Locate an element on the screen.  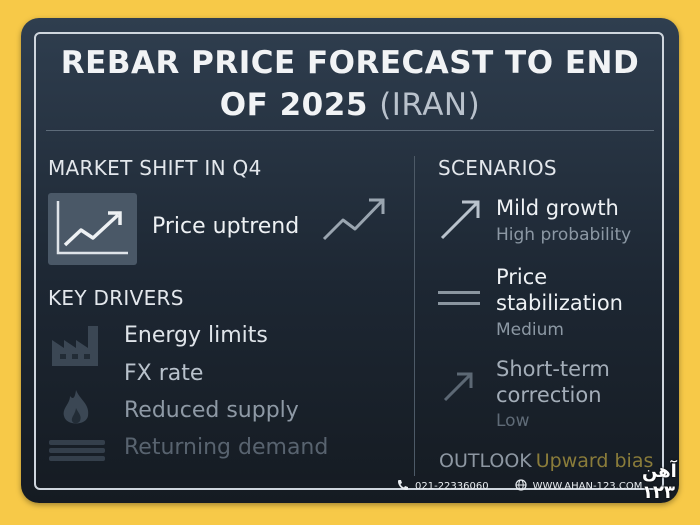
title-country: (IRAN) is located at coordinates (430, 105).